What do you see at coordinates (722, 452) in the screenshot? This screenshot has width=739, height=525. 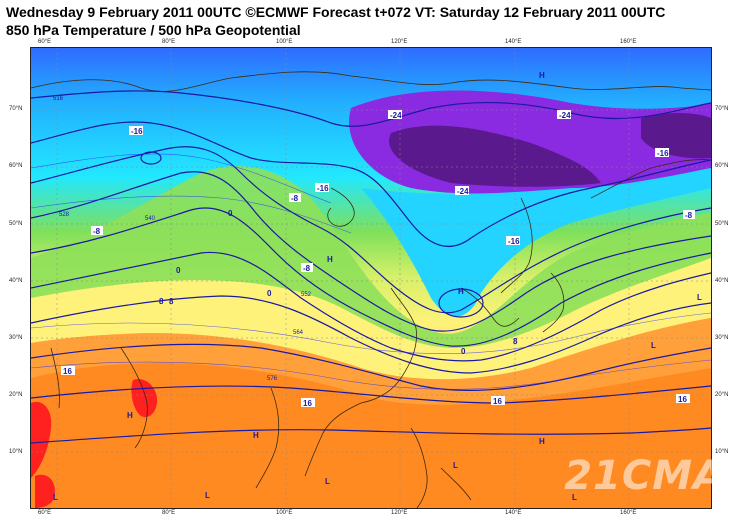 I see `lat-tick-10n-right: 10°N` at bounding box center [722, 452].